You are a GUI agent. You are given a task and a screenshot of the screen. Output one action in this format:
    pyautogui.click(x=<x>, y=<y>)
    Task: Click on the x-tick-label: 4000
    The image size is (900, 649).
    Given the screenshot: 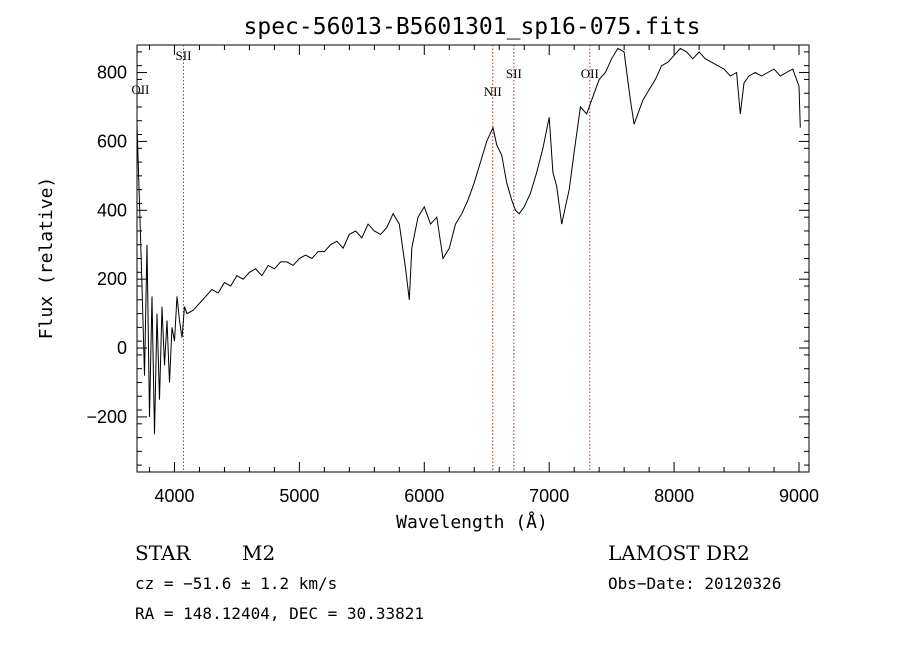 What is the action you would take?
    pyautogui.click(x=174, y=496)
    